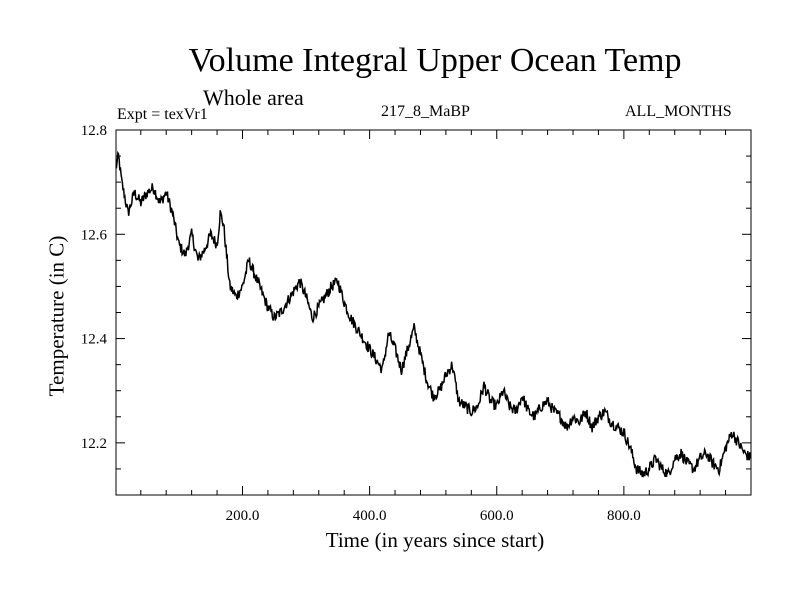 Image resolution: width=800 pixels, height=600 pixels. What do you see at coordinates (624, 516) in the screenshot?
I see `x-tick-label: 800.0` at bounding box center [624, 516].